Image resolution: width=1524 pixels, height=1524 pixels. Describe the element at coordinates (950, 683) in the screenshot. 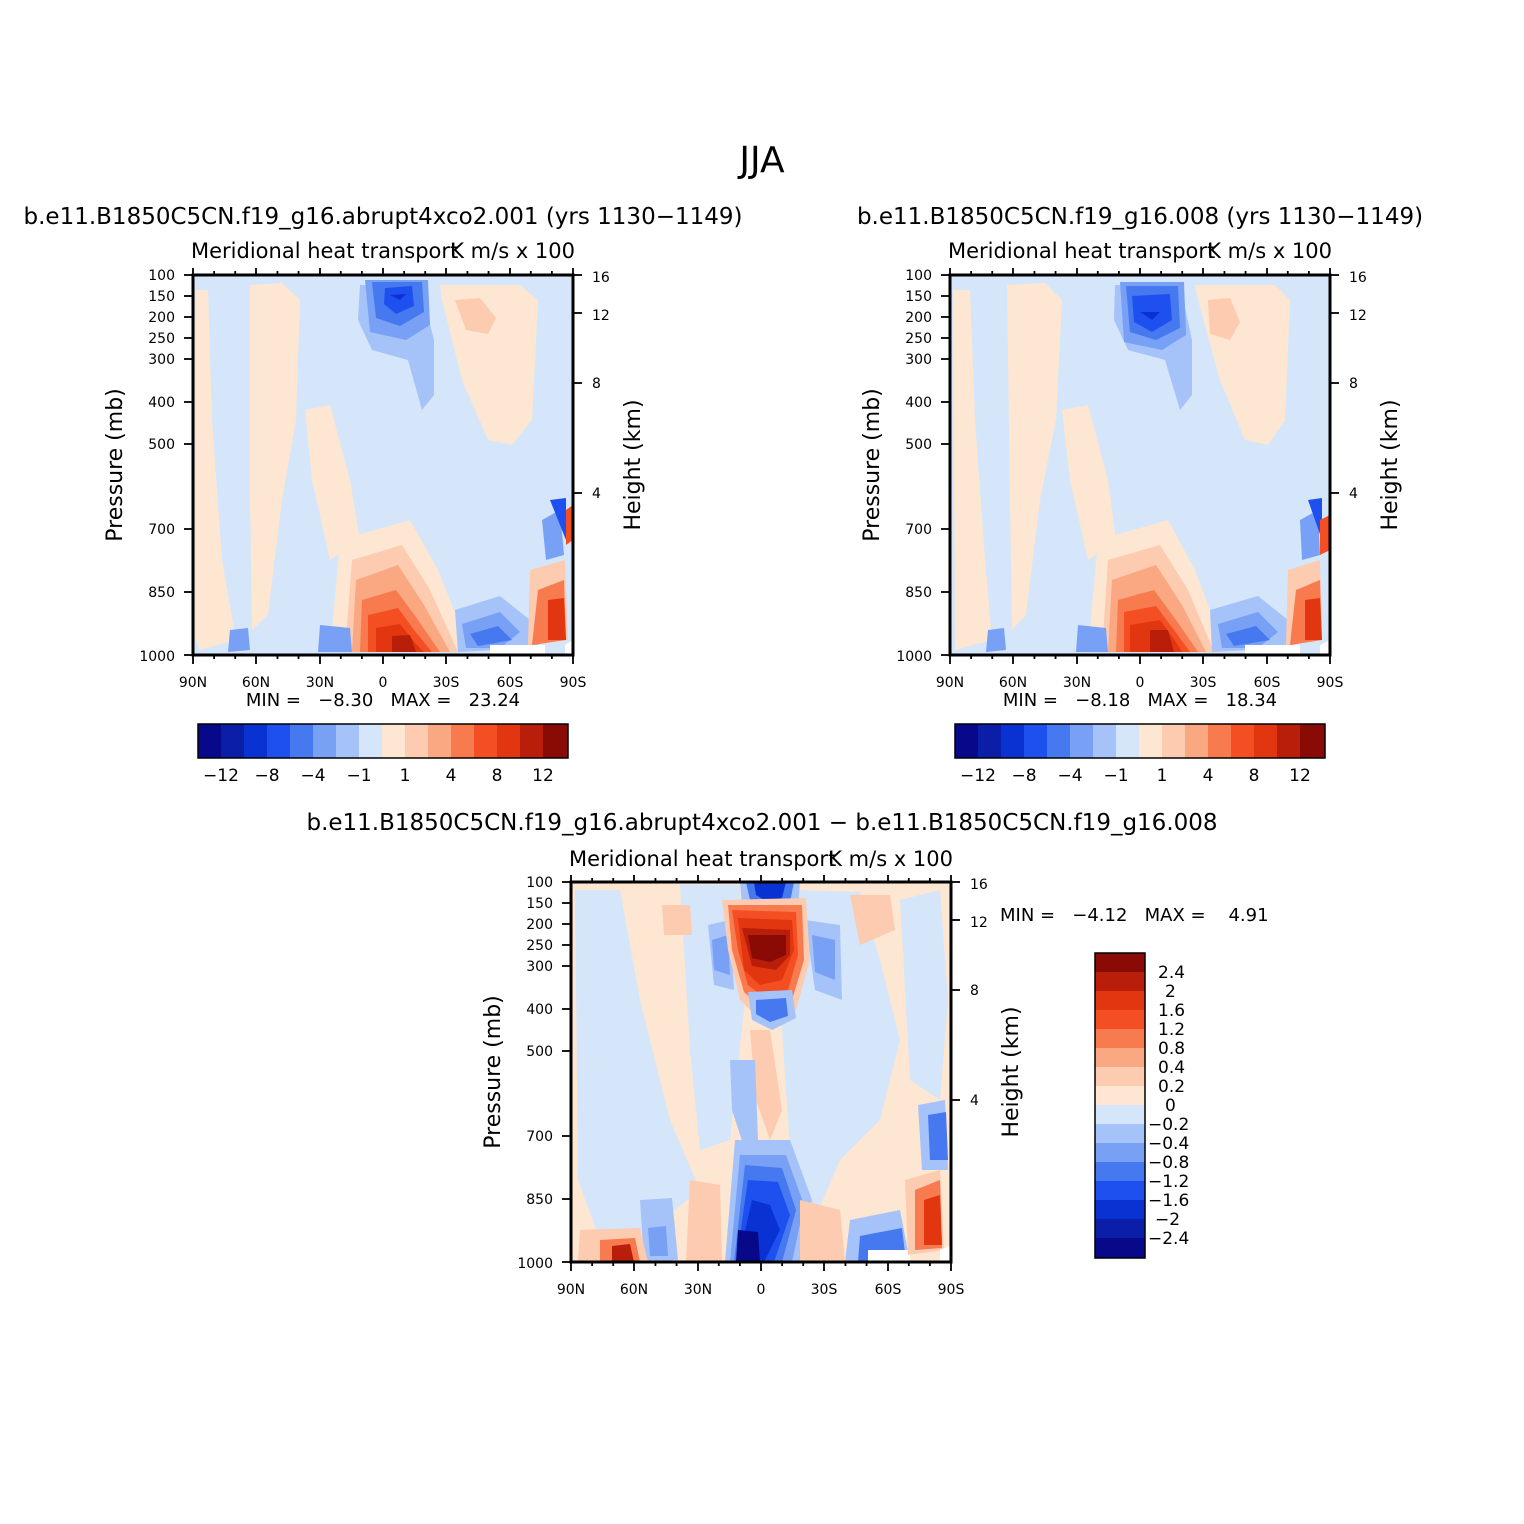

I see `panel-2-x-tick: 90N` at that location.